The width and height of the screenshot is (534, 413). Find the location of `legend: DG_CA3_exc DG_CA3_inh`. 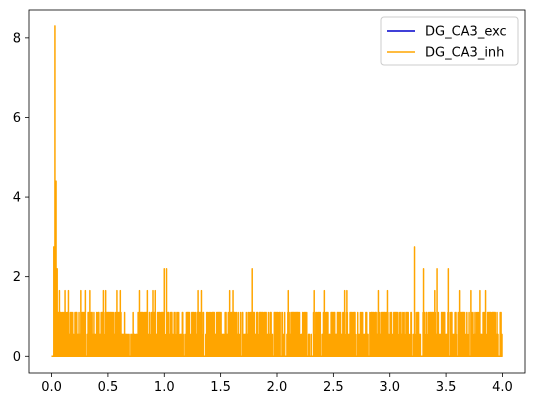

legend: DG_CA3_exc DG_CA3_inh is located at coordinates (449, 41).